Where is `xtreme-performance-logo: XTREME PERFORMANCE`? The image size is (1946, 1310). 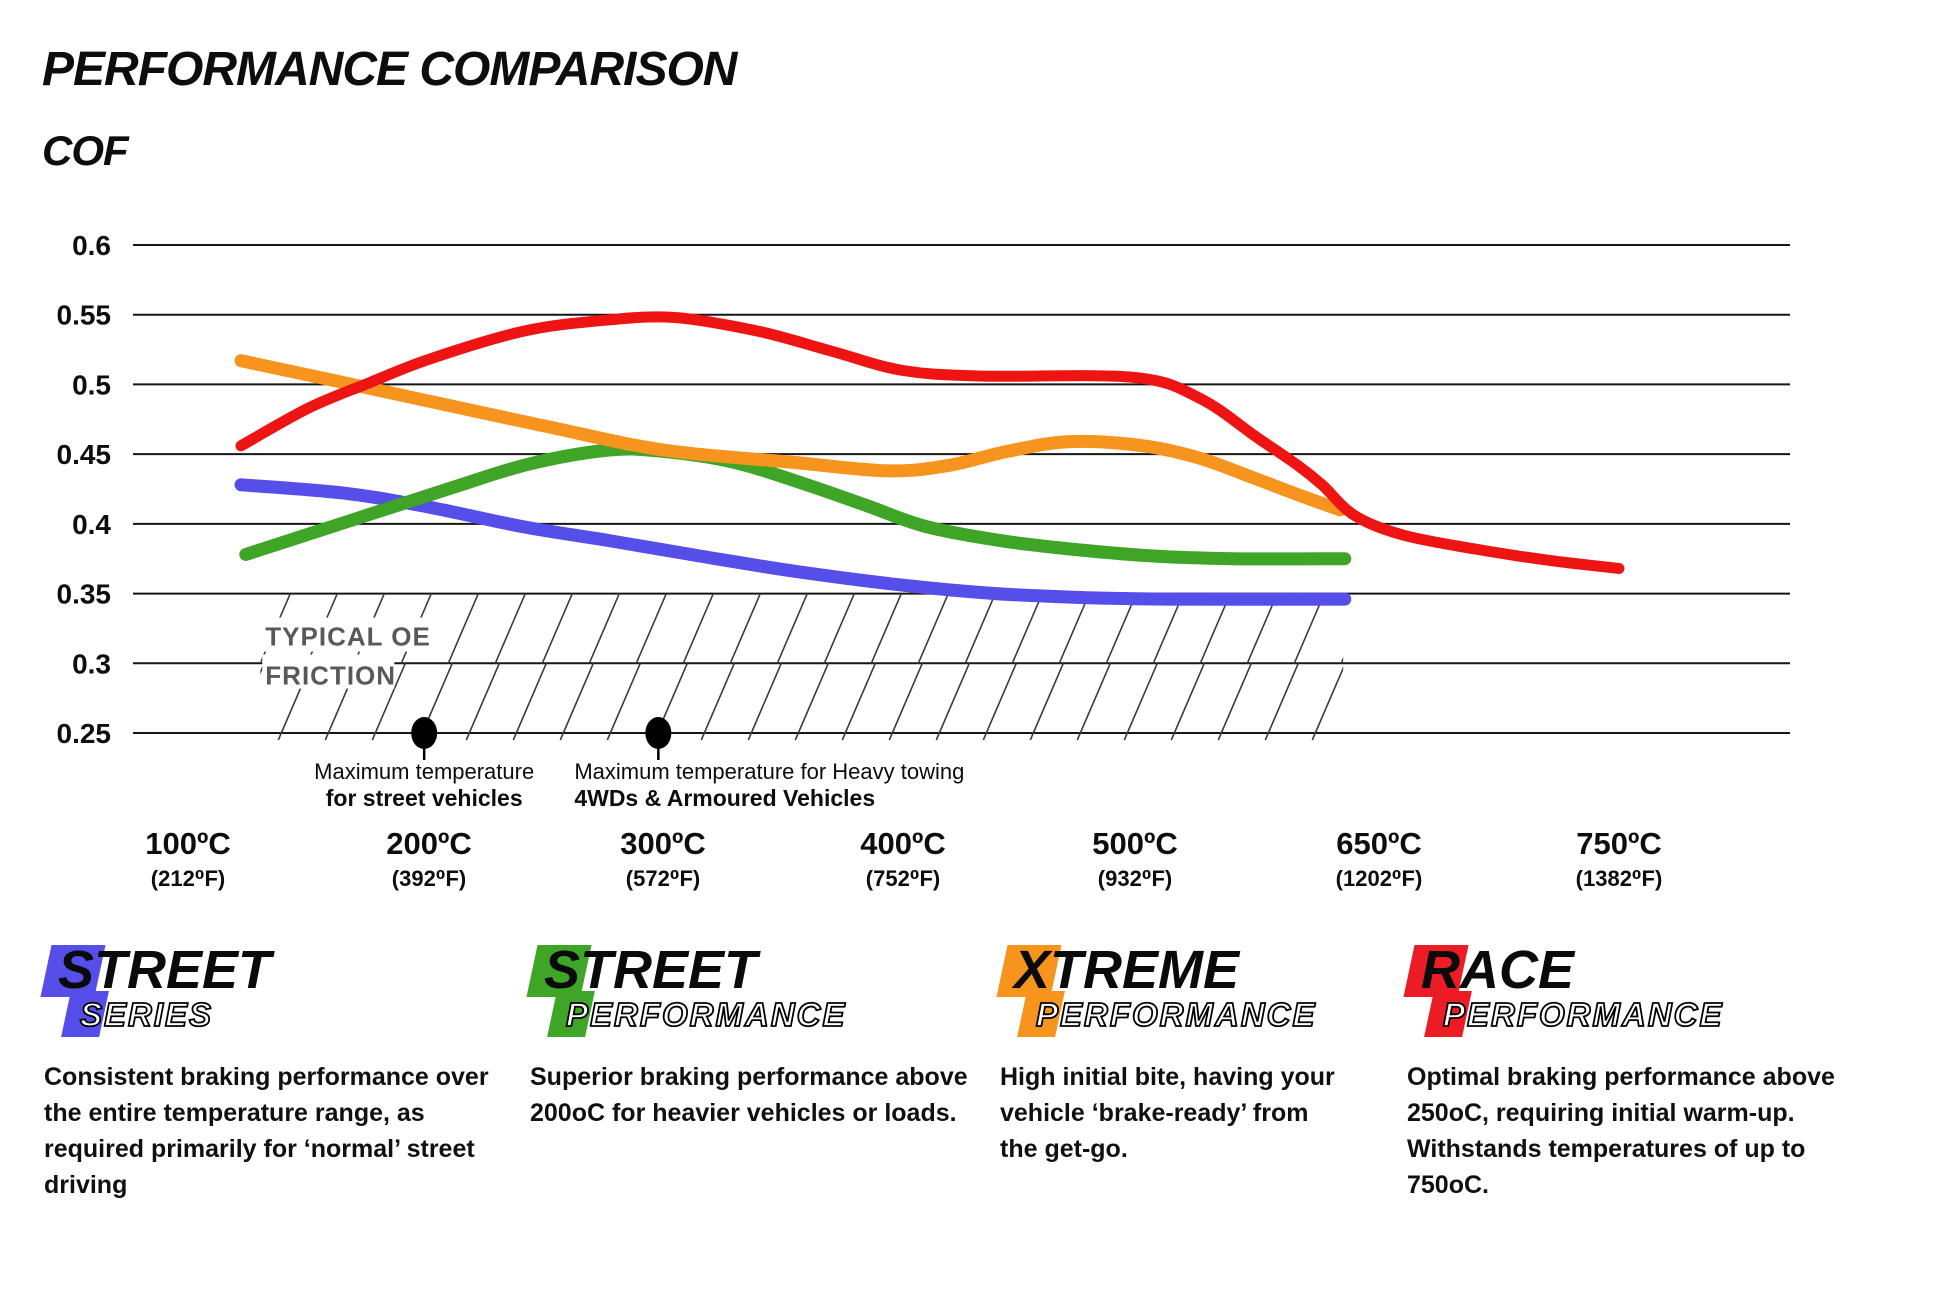 xtreme-performance-logo: XTREME PERFORMANCE is located at coordinates (1173, 995).